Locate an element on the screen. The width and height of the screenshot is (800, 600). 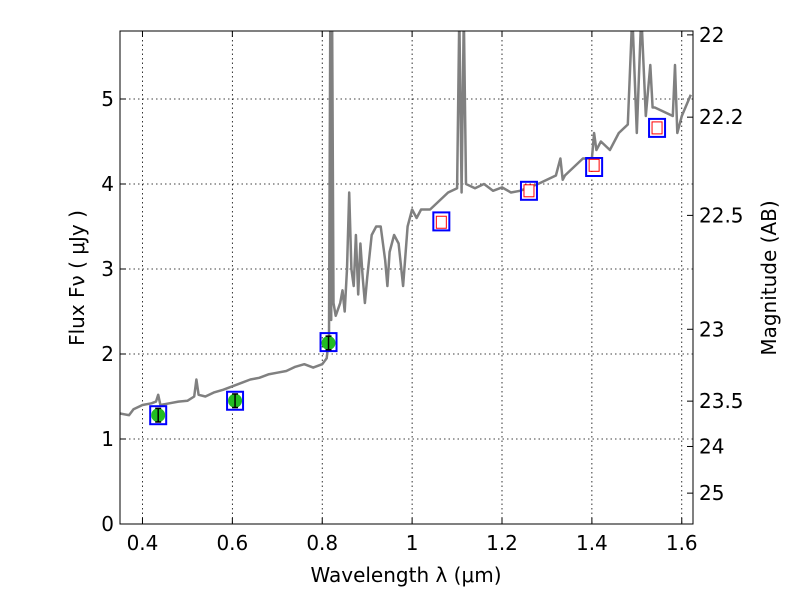
y2-tick-label: 25 is located at coordinates (711, 493).